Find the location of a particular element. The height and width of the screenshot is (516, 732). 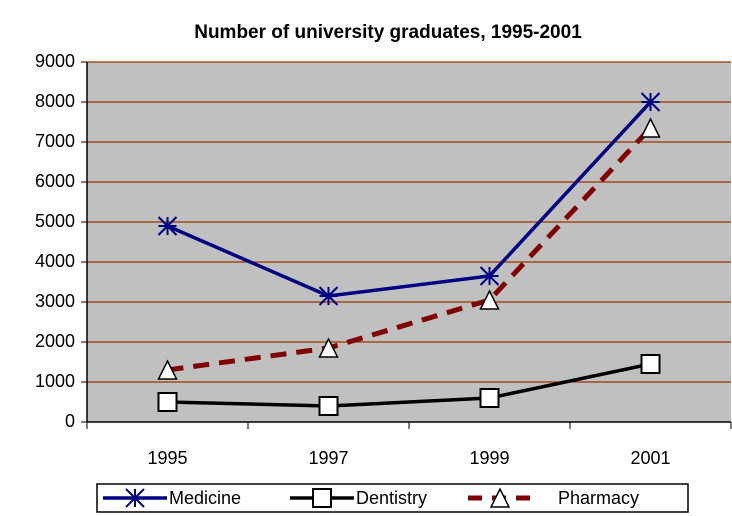

y-tick-label: 4000 is located at coordinates (55, 261).